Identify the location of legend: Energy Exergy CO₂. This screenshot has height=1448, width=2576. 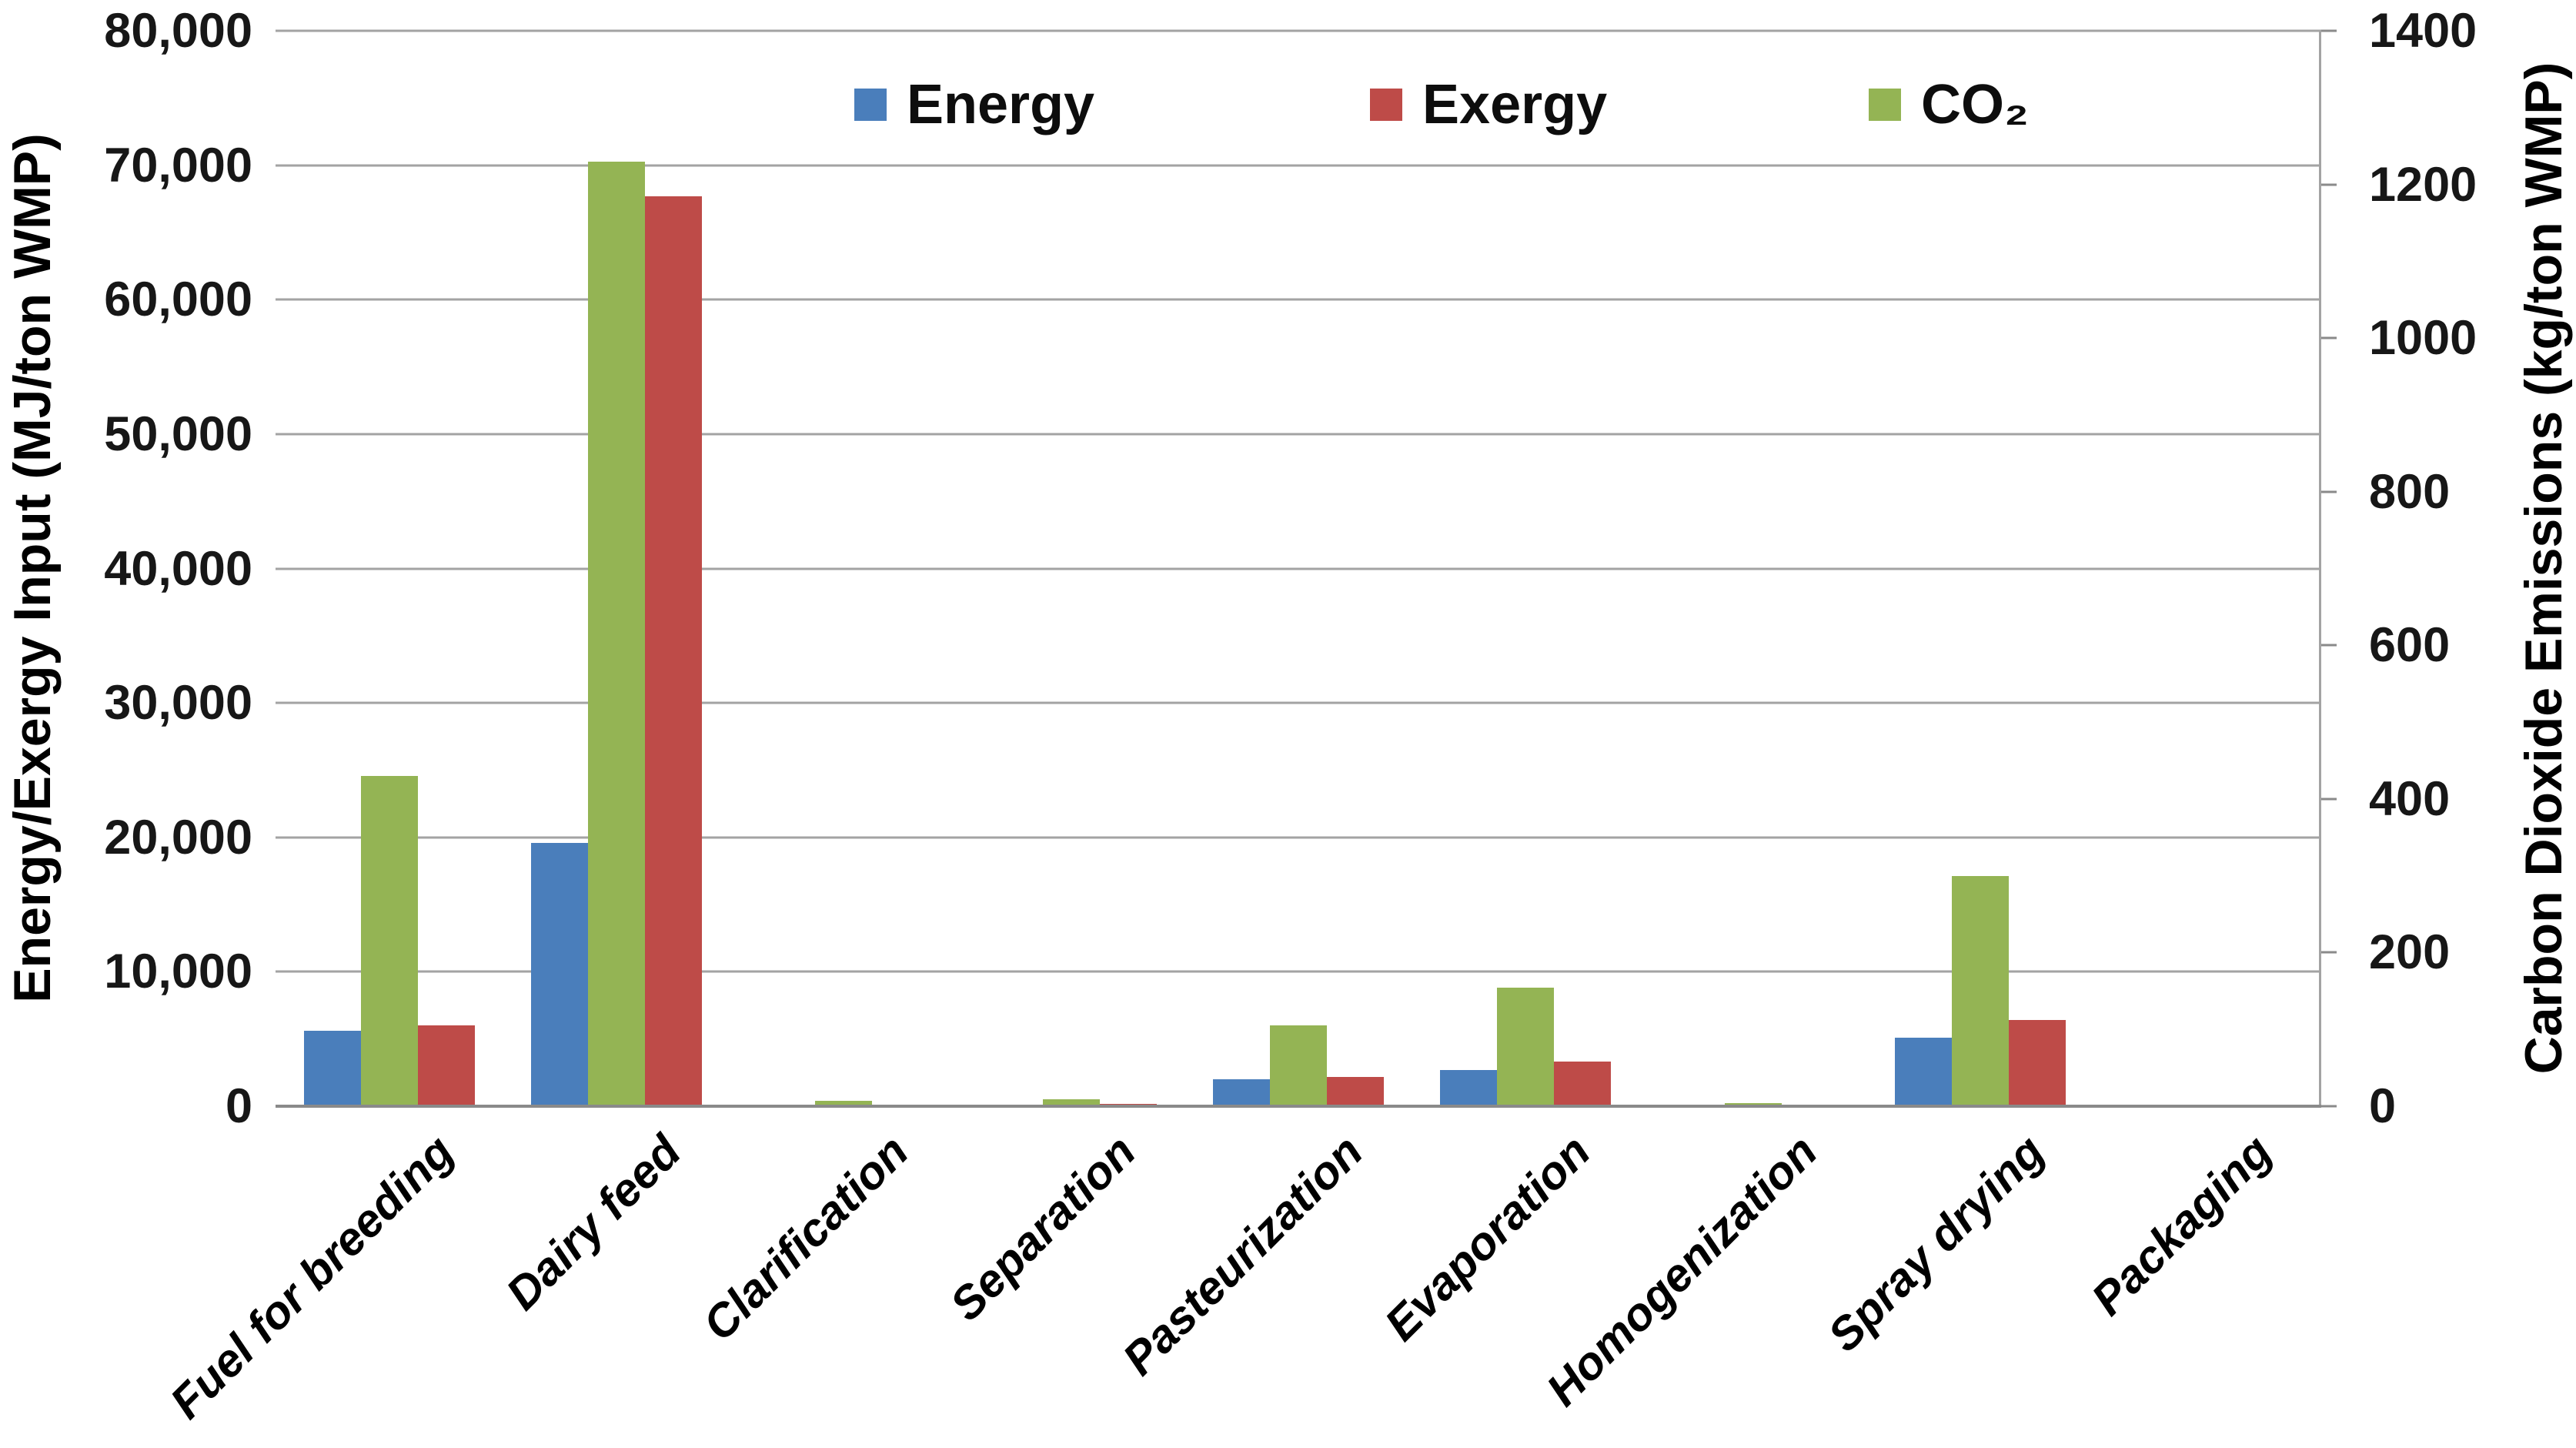
(1298, 107).